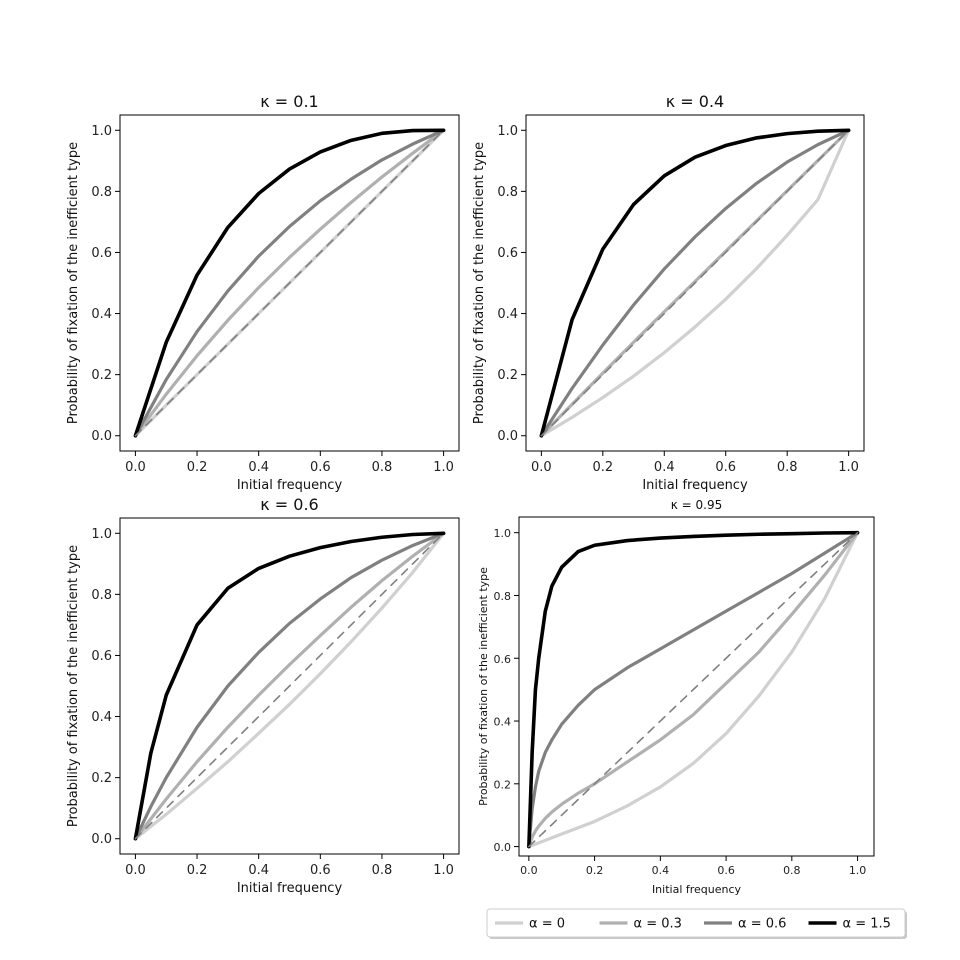 This screenshot has width=960, height=960. I want to click on panel-title: κ = 0.6, so click(289, 504).